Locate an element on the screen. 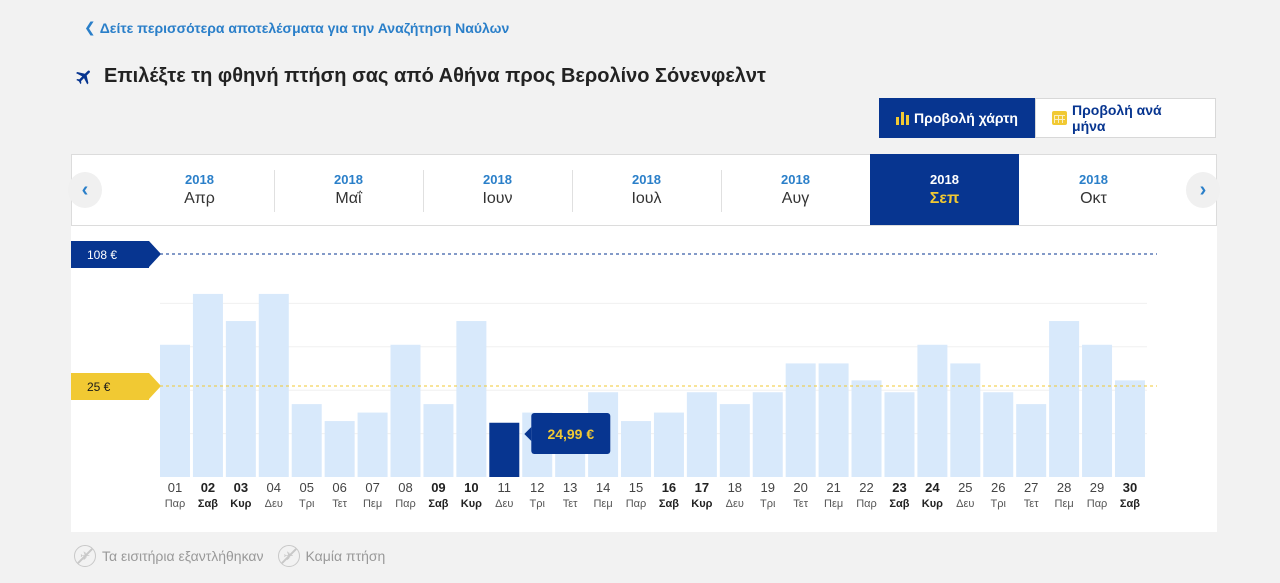 The width and height of the screenshot is (1280, 583). month-tab-may: 2018 Μαΐ is located at coordinates (348, 190).